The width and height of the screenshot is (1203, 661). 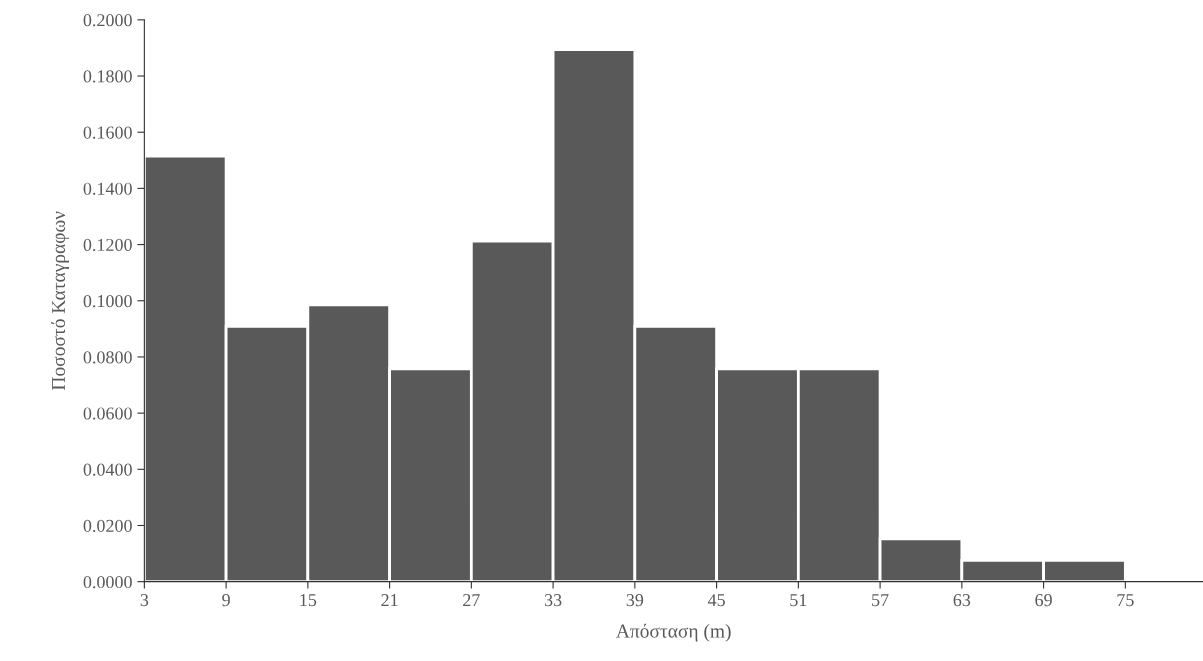 I want to click on x-tick-label: 45, so click(x=716, y=600).